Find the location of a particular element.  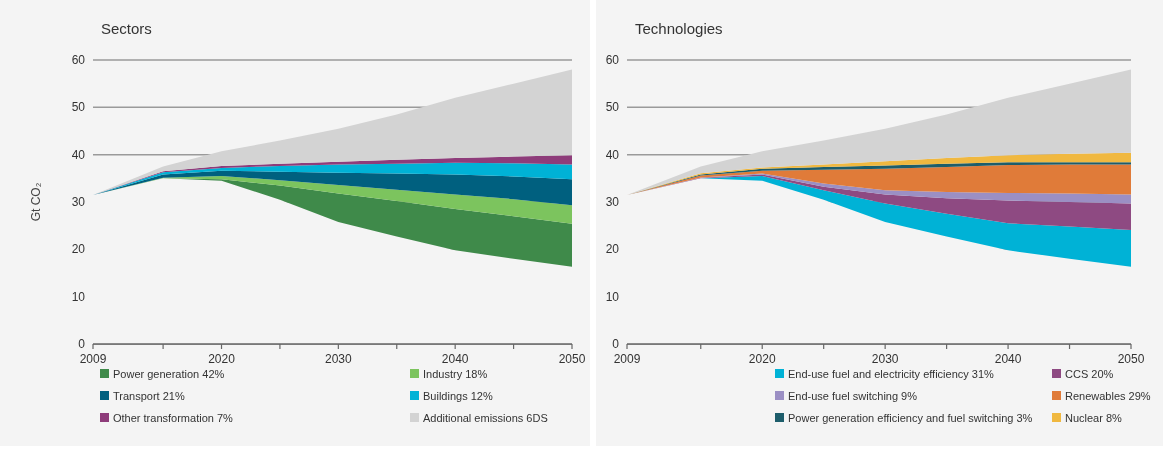

chart-title: Sectors is located at coordinates (126, 28).